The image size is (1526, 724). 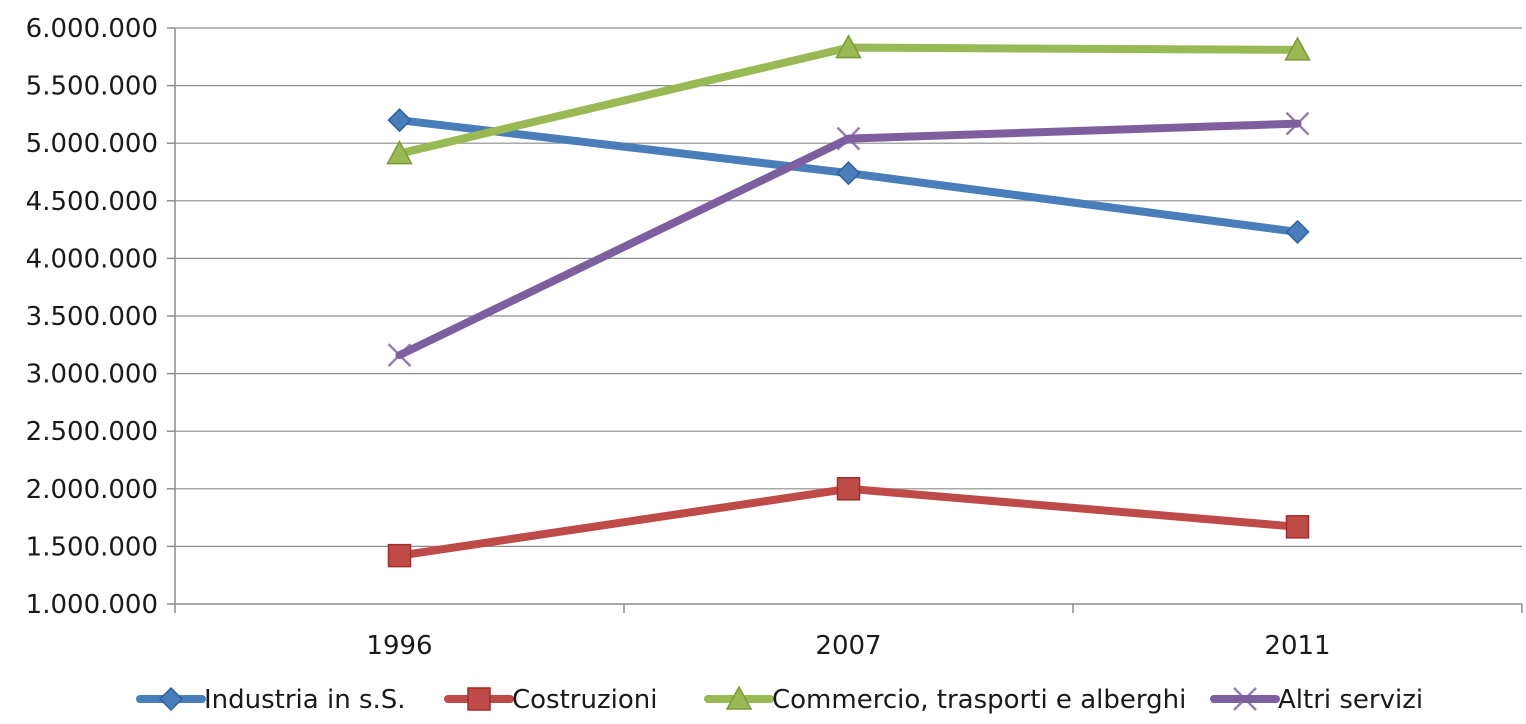 I want to click on legend-item: Altri servizi, so click(x=1316, y=700).